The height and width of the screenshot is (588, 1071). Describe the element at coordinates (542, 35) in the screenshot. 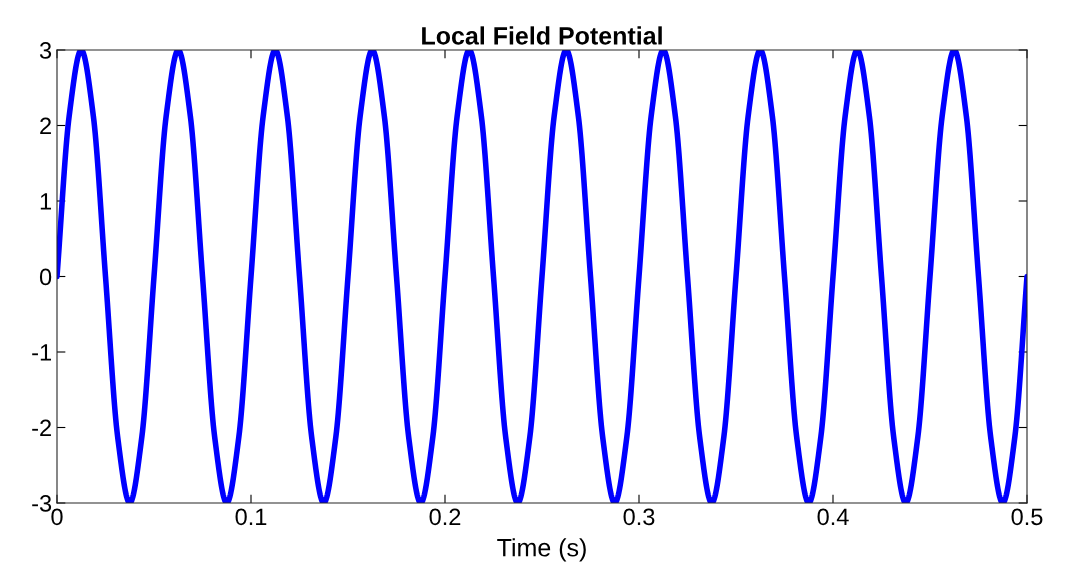

I see `chart-title: Local Field Potential` at that location.